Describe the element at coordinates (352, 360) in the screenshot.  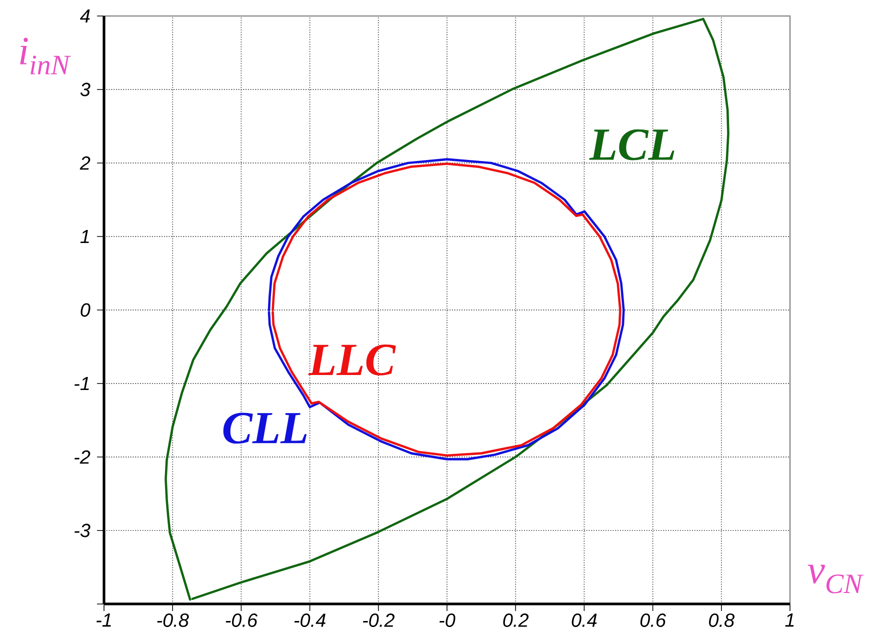
I see `series-label: LLC` at that location.